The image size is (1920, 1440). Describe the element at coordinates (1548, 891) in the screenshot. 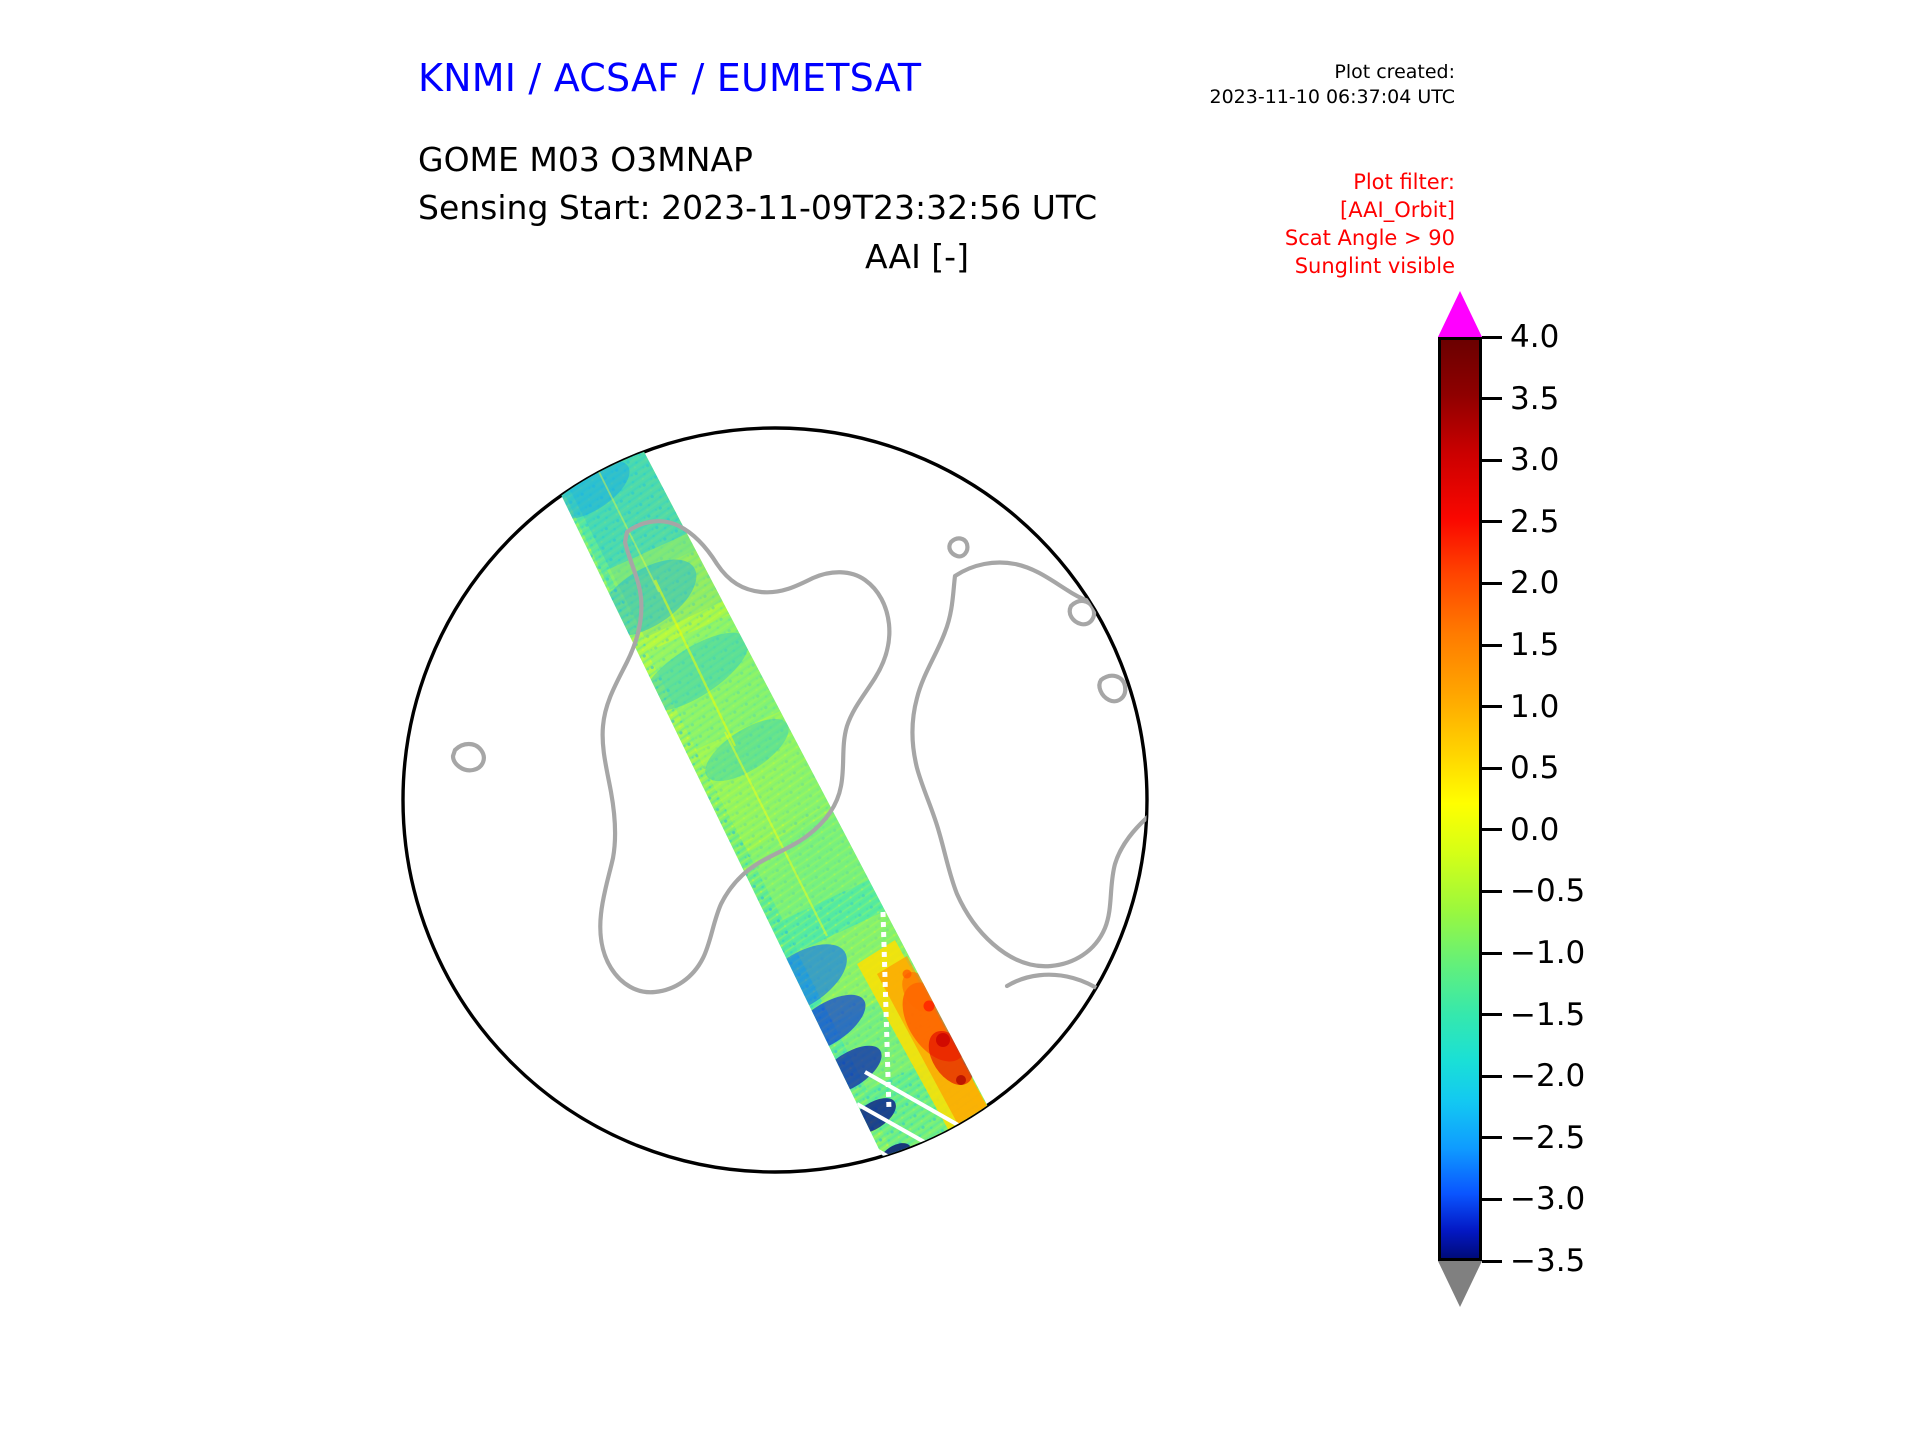

I see `colorbar-tick-label: −0.5` at that location.